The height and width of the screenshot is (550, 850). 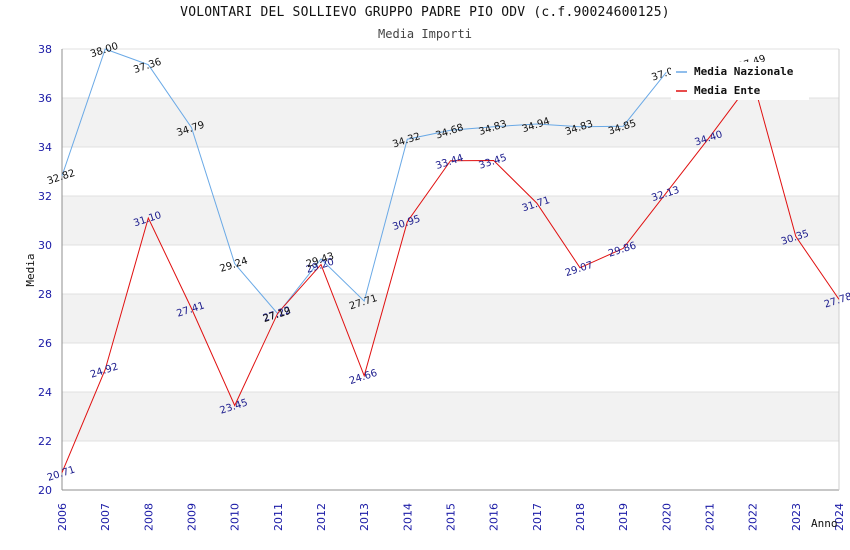 What do you see at coordinates (45, 490) in the screenshot?
I see `y-tick-label: 20` at bounding box center [45, 490].